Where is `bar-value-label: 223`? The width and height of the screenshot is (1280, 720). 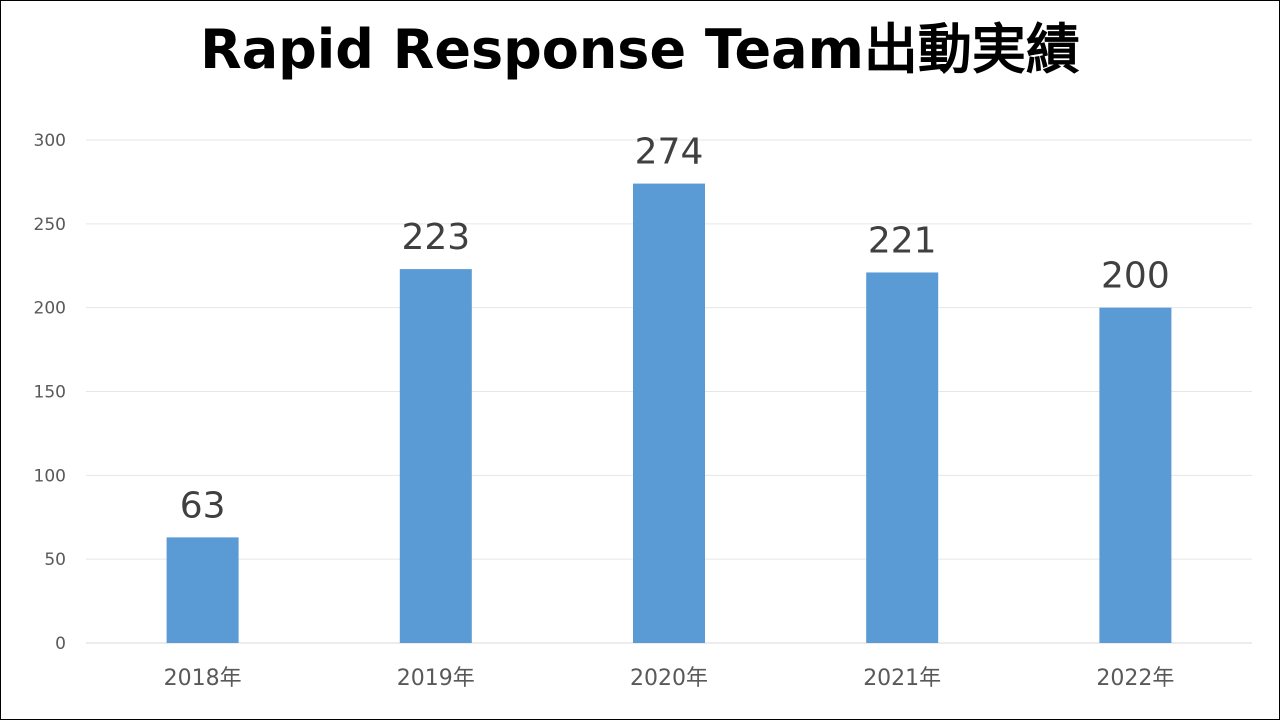
bar-value-label: 223 is located at coordinates (435, 237).